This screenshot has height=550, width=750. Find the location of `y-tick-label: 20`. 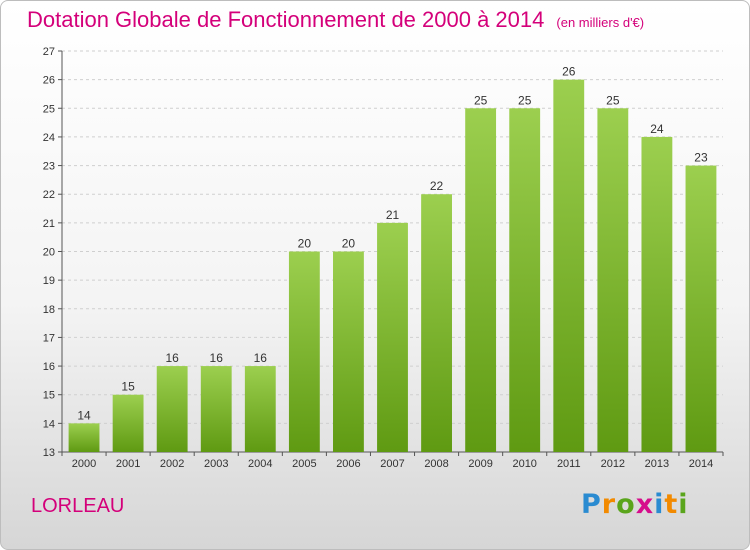

y-tick-label: 20 is located at coordinates (49, 253).